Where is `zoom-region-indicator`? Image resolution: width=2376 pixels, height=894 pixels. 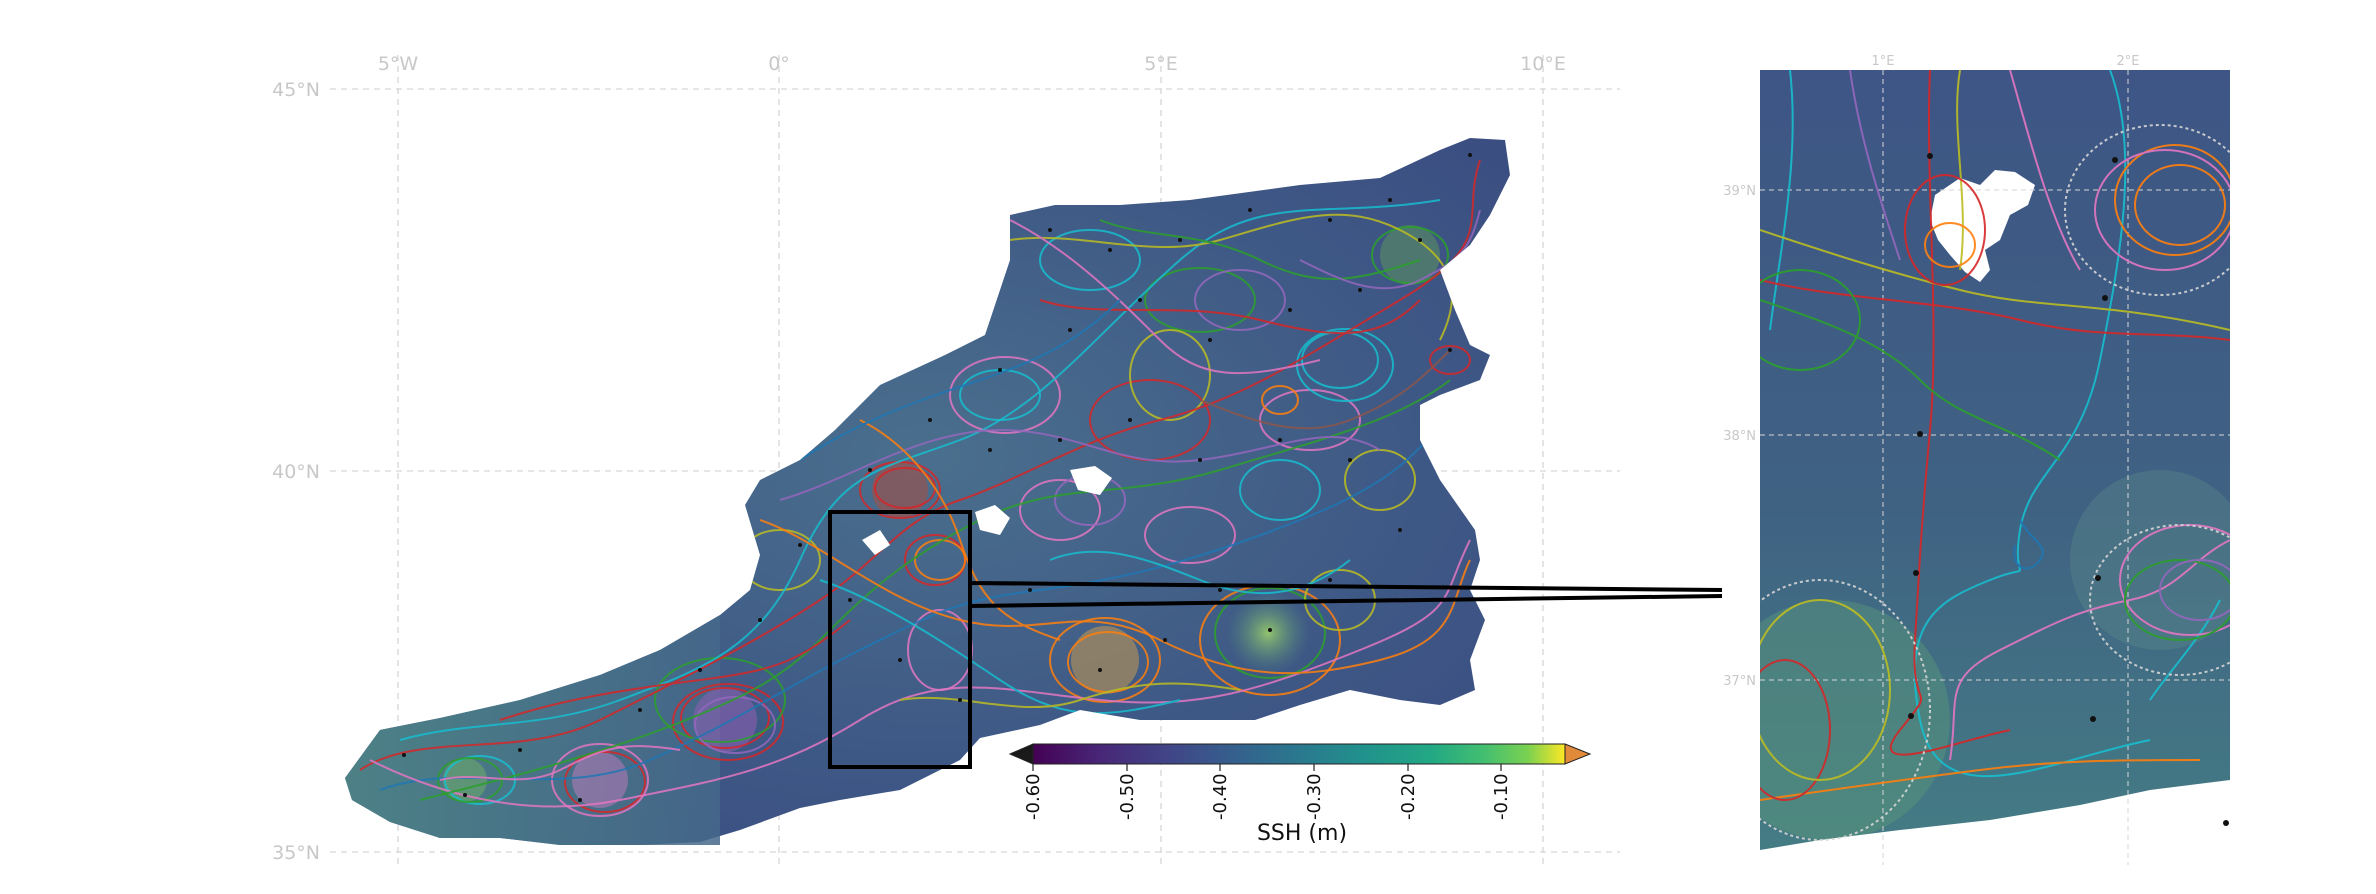
zoom-region-indicator is located at coordinates (1275, 639).